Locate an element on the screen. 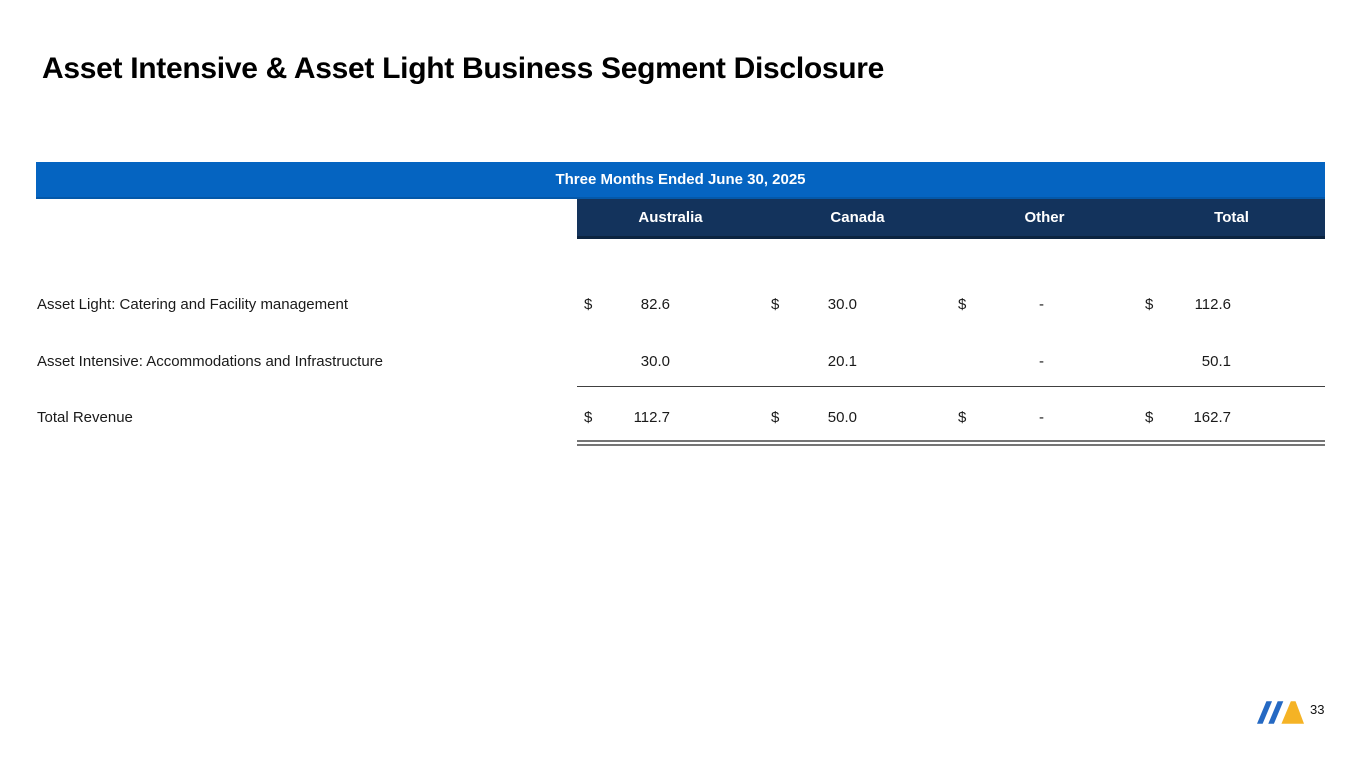  column-header-other: Other is located at coordinates (1044, 217).